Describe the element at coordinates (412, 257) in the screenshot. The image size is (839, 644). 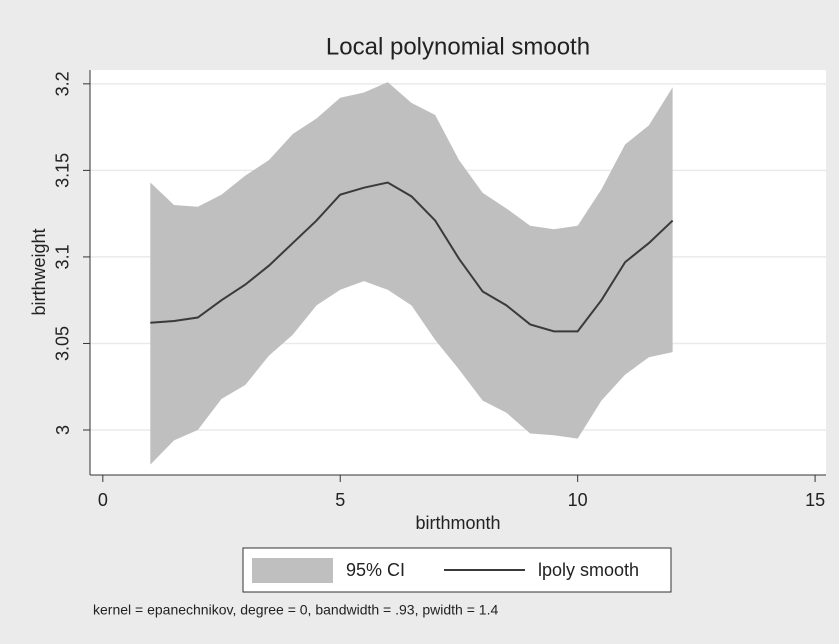
I see `smooth-line` at that location.